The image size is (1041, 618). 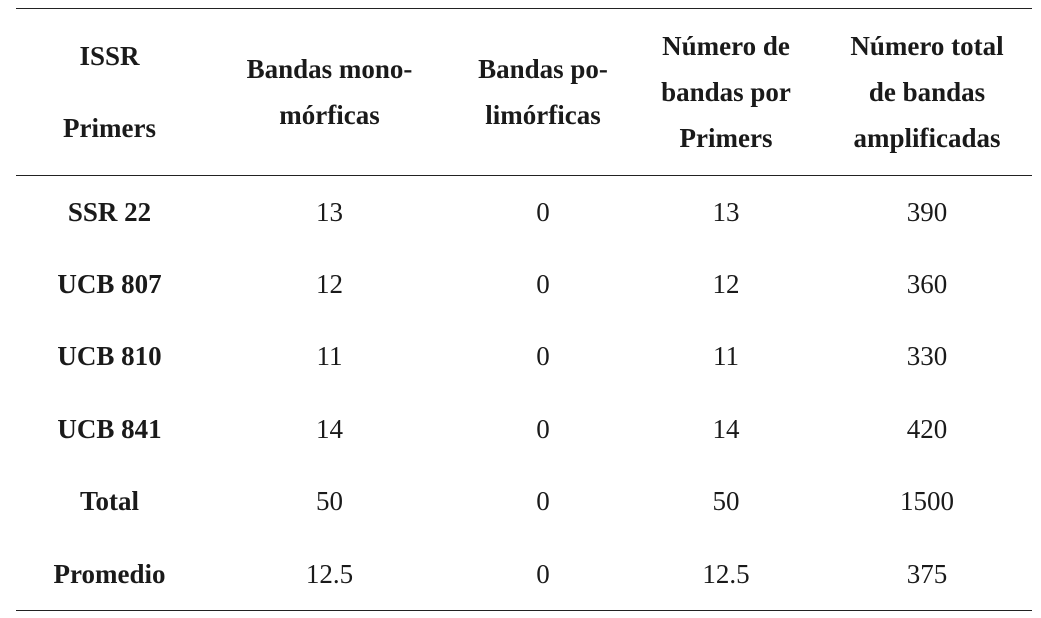 What do you see at coordinates (329, 92) in the screenshot?
I see `header-bandas-monomorficas: Bandas mono- mórficas` at bounding box center [329, 92].